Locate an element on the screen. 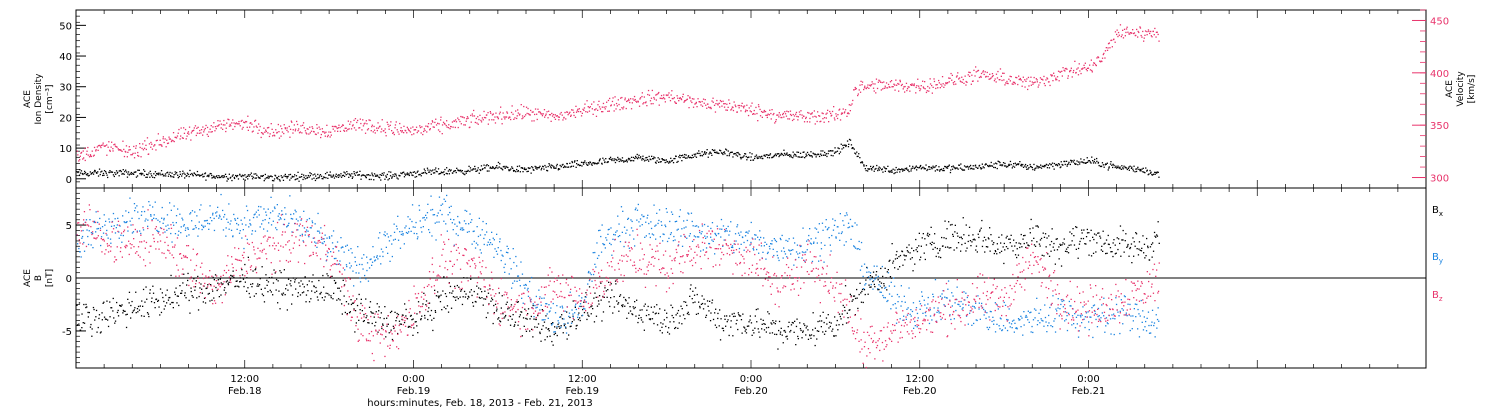 The height and width of the screenshot is (410, 1500). right-tick-label: 350 is located at coordinates (1439, 126).